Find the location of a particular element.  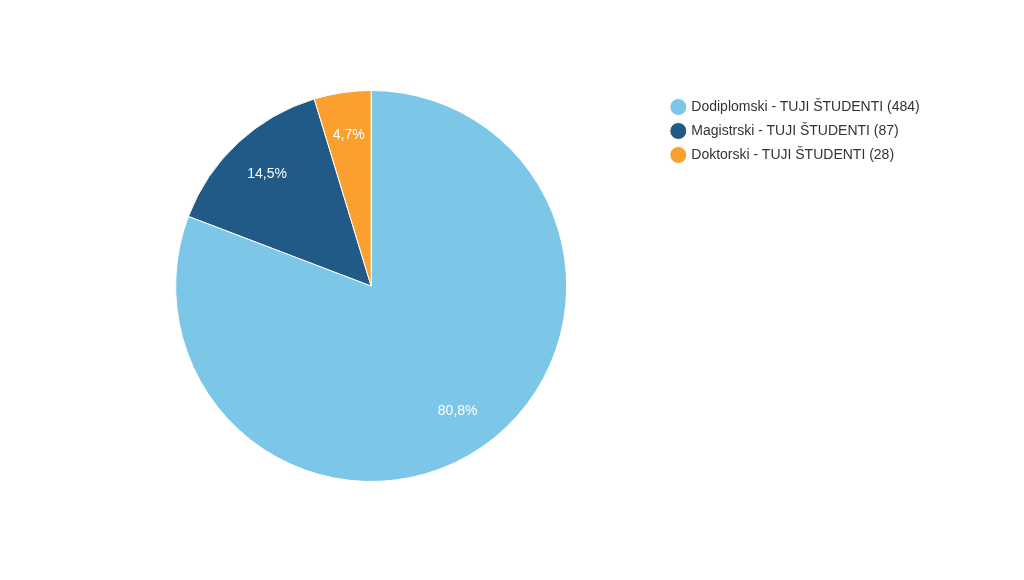

legend-label: Magistrski - TUJI ŠTUDENTI (87) is located at coordinates (795, 129).